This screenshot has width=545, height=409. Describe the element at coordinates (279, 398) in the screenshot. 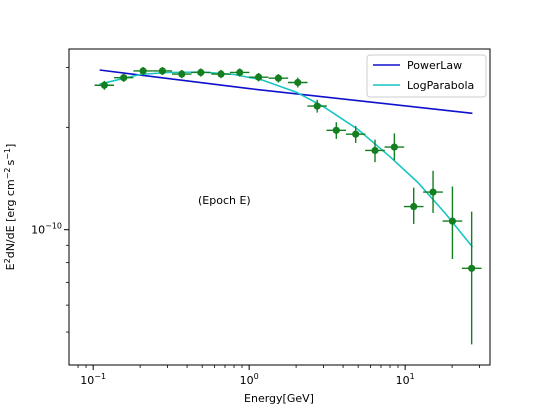

I see `x-axis-label: Energy[GeV]` at that location.